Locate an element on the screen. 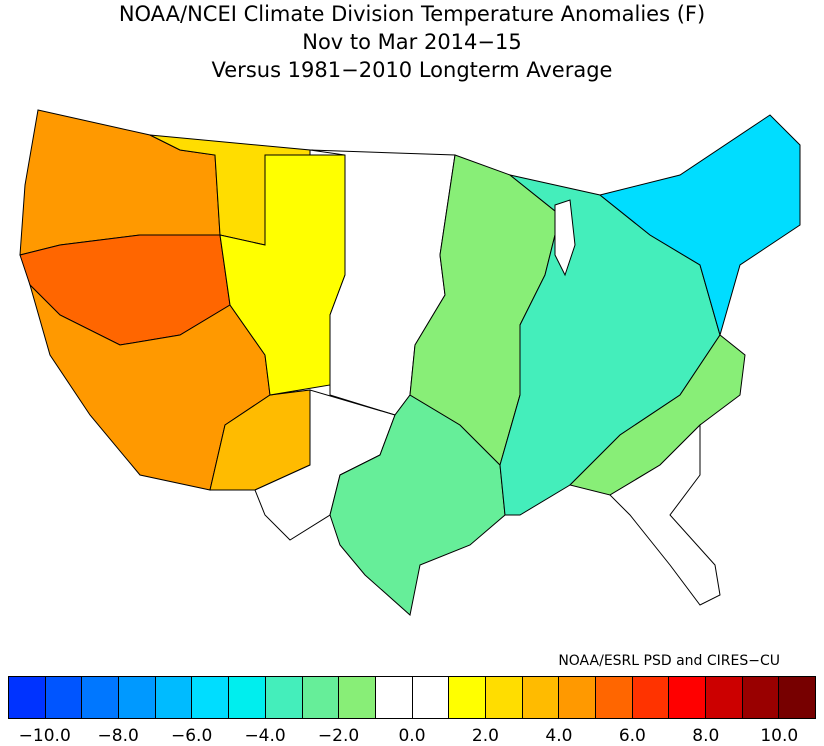  region-northeast is located at coordinates (699, 225).